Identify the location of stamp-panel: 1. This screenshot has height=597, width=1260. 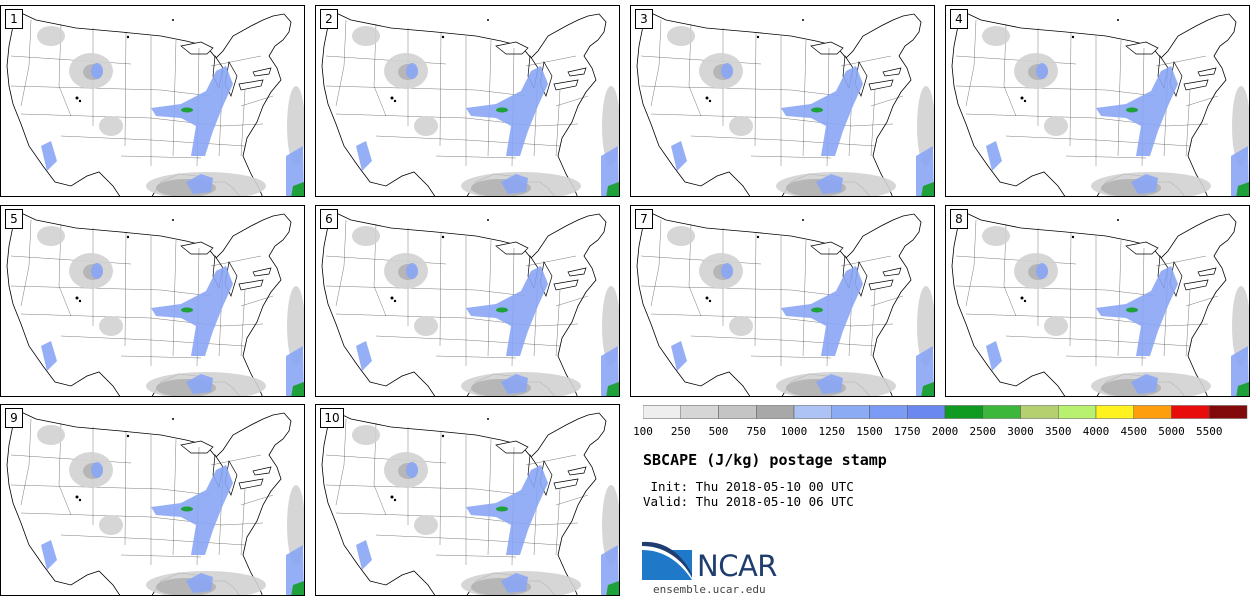
(152, 101).